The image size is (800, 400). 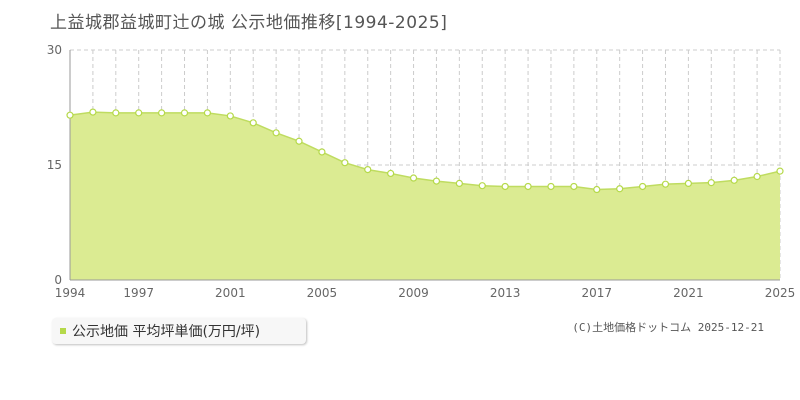 What do you see at coordinates (138, 293) in the screenshot?
I see `x-tick-label: 1997` at bounding box center [138, 293].